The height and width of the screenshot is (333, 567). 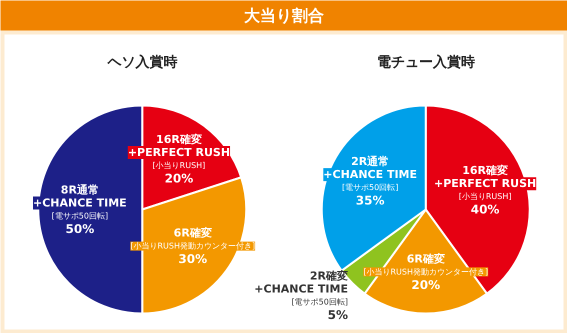 I want to click on data-label: 30%, so click(x=193, y=259).